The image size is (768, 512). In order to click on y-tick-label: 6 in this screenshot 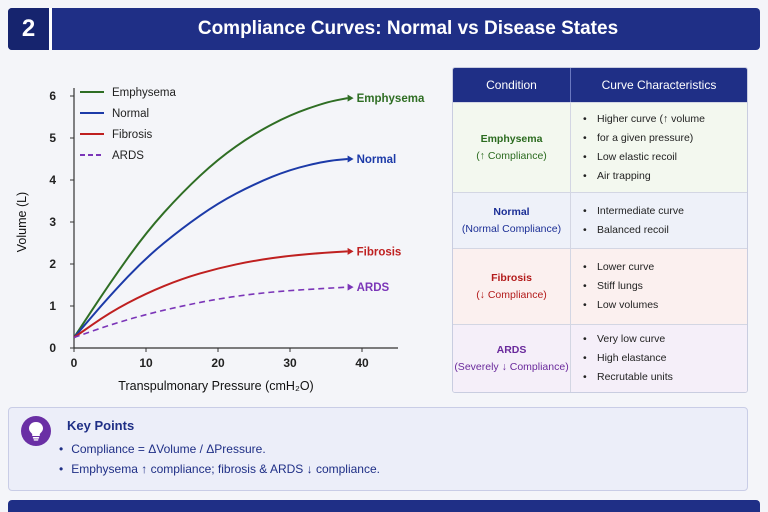, I will do `click(52, 96)`.